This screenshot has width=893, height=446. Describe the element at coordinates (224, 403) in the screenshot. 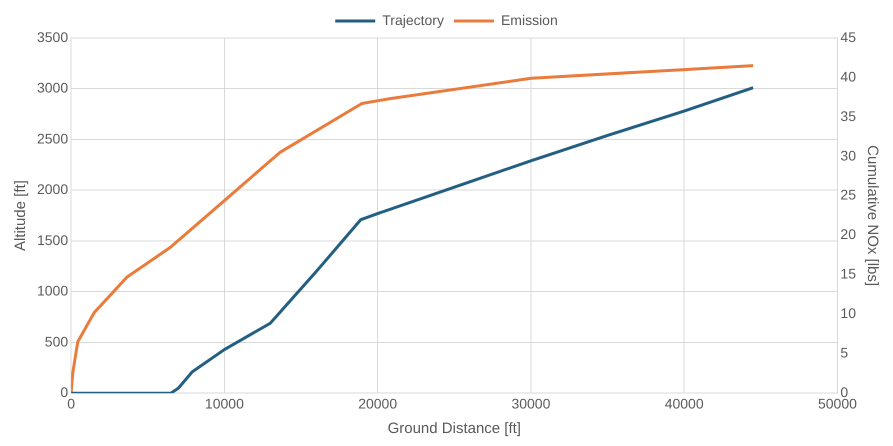

I see `x-tick-label: 10000` at that location.